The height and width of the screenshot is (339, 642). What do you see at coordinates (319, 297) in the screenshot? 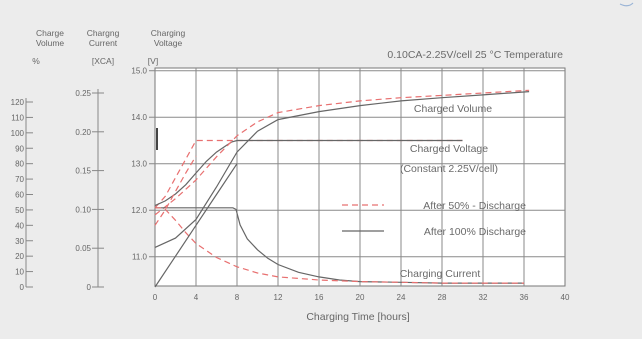
I see `x-tick-label: 16` at bounding box center [319, 297].